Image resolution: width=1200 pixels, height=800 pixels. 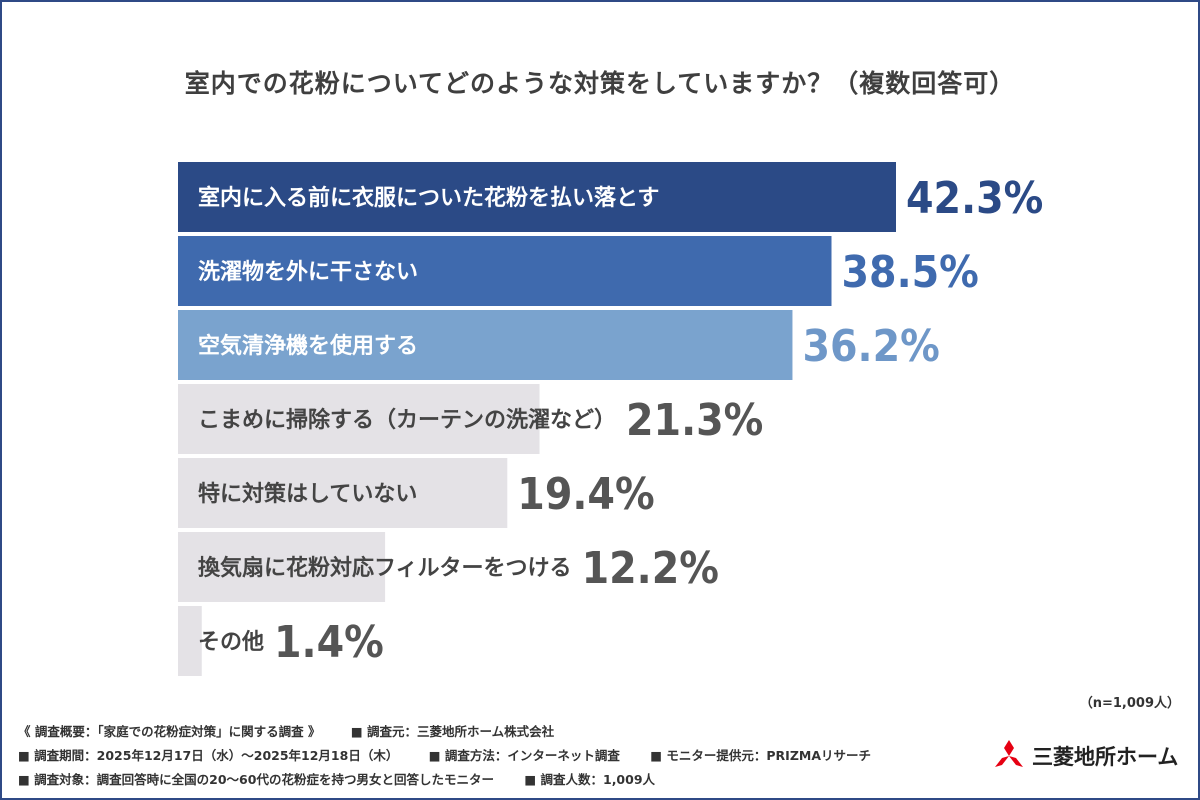 What do you see at coordinates (308, 272) in the screenshot?
I see `bar-label-1: 洗濯物を外に干さない` at bounding box center [308, 272].